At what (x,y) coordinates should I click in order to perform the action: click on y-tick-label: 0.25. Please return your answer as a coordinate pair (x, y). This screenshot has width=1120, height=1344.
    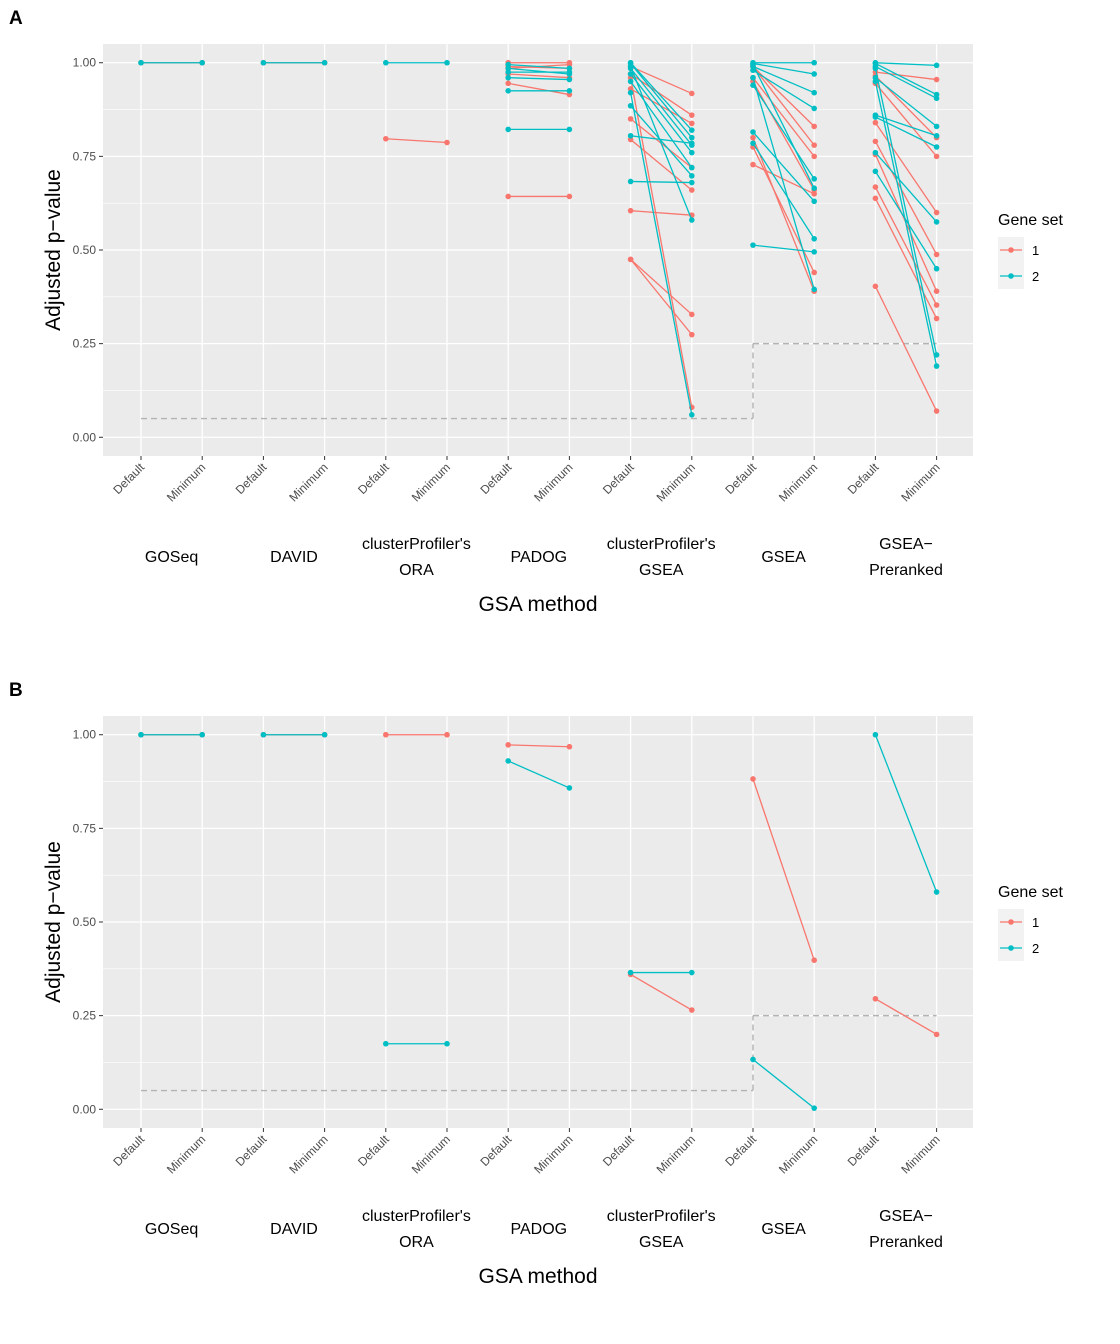
    Looking at the image, I should click on (85, 1016).